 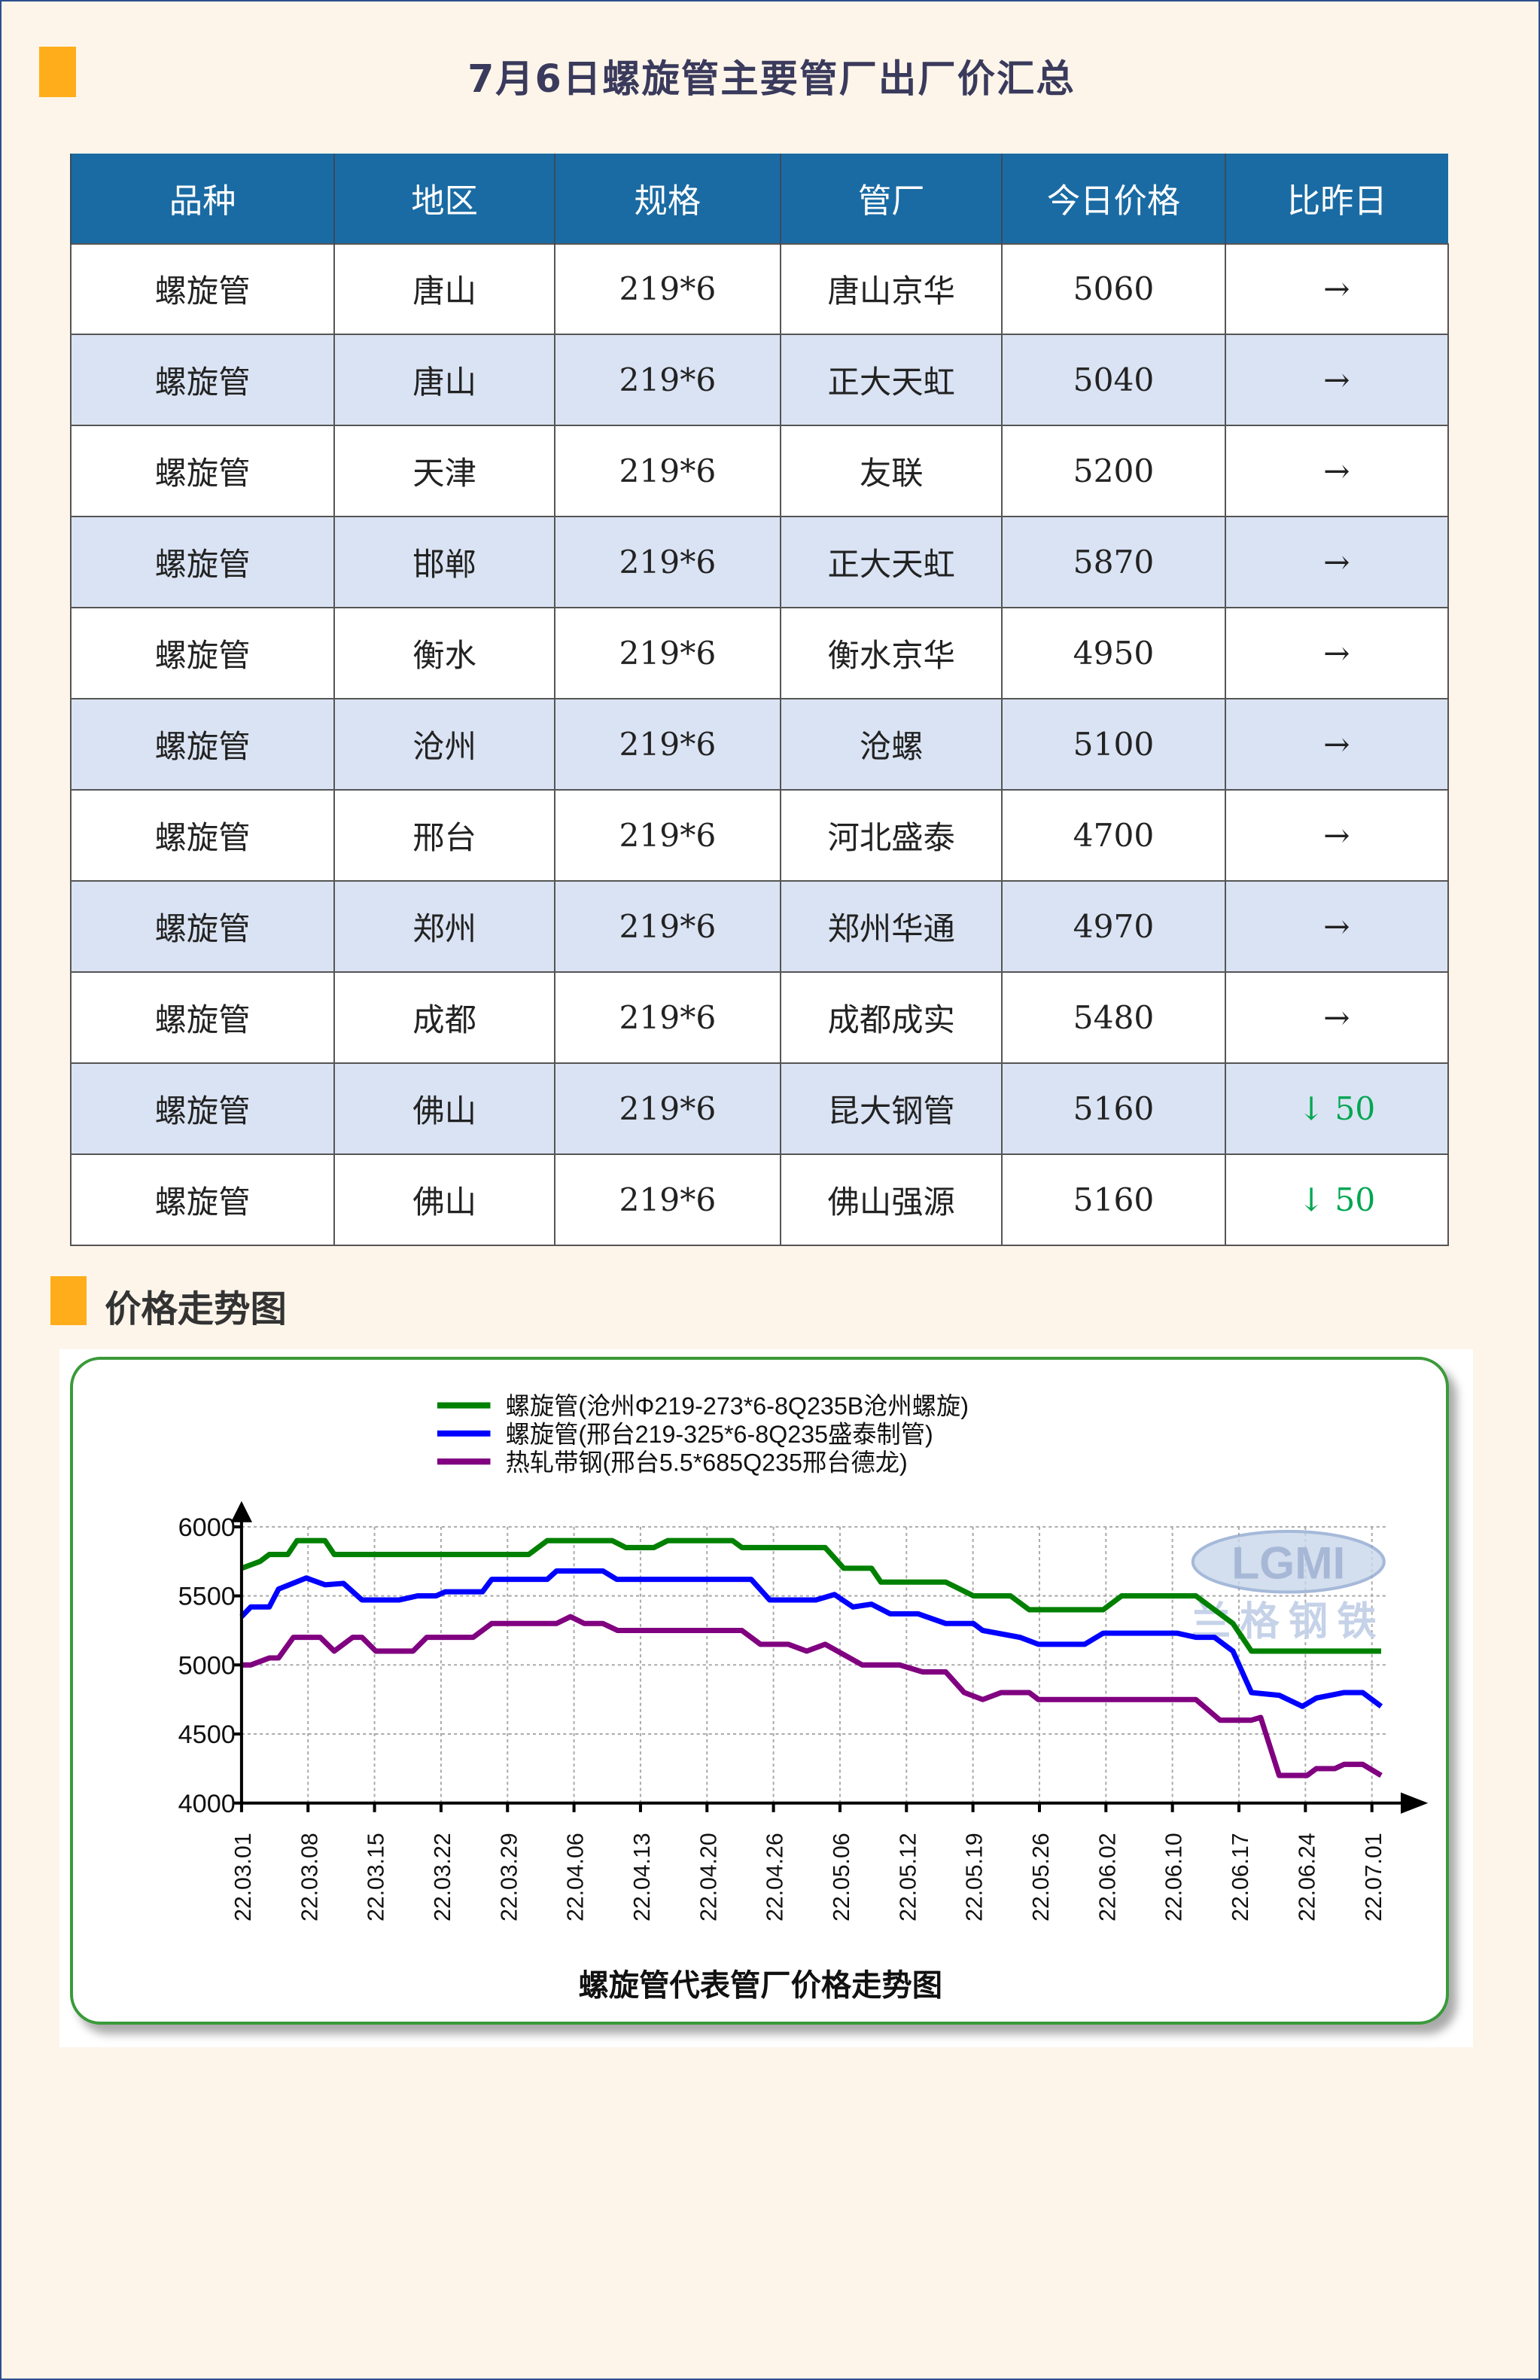 What do you see at coordinates (1041, 1877) in the screenshot?
I see `x-tick-label: 22.05.26` at bounding box center [1041, 1877].